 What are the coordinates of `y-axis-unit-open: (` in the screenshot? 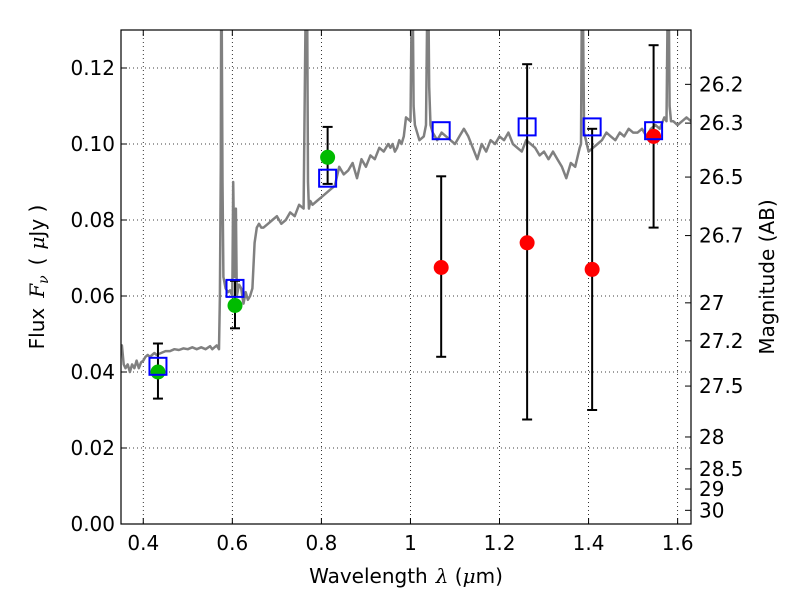 It's located at (37, 262).